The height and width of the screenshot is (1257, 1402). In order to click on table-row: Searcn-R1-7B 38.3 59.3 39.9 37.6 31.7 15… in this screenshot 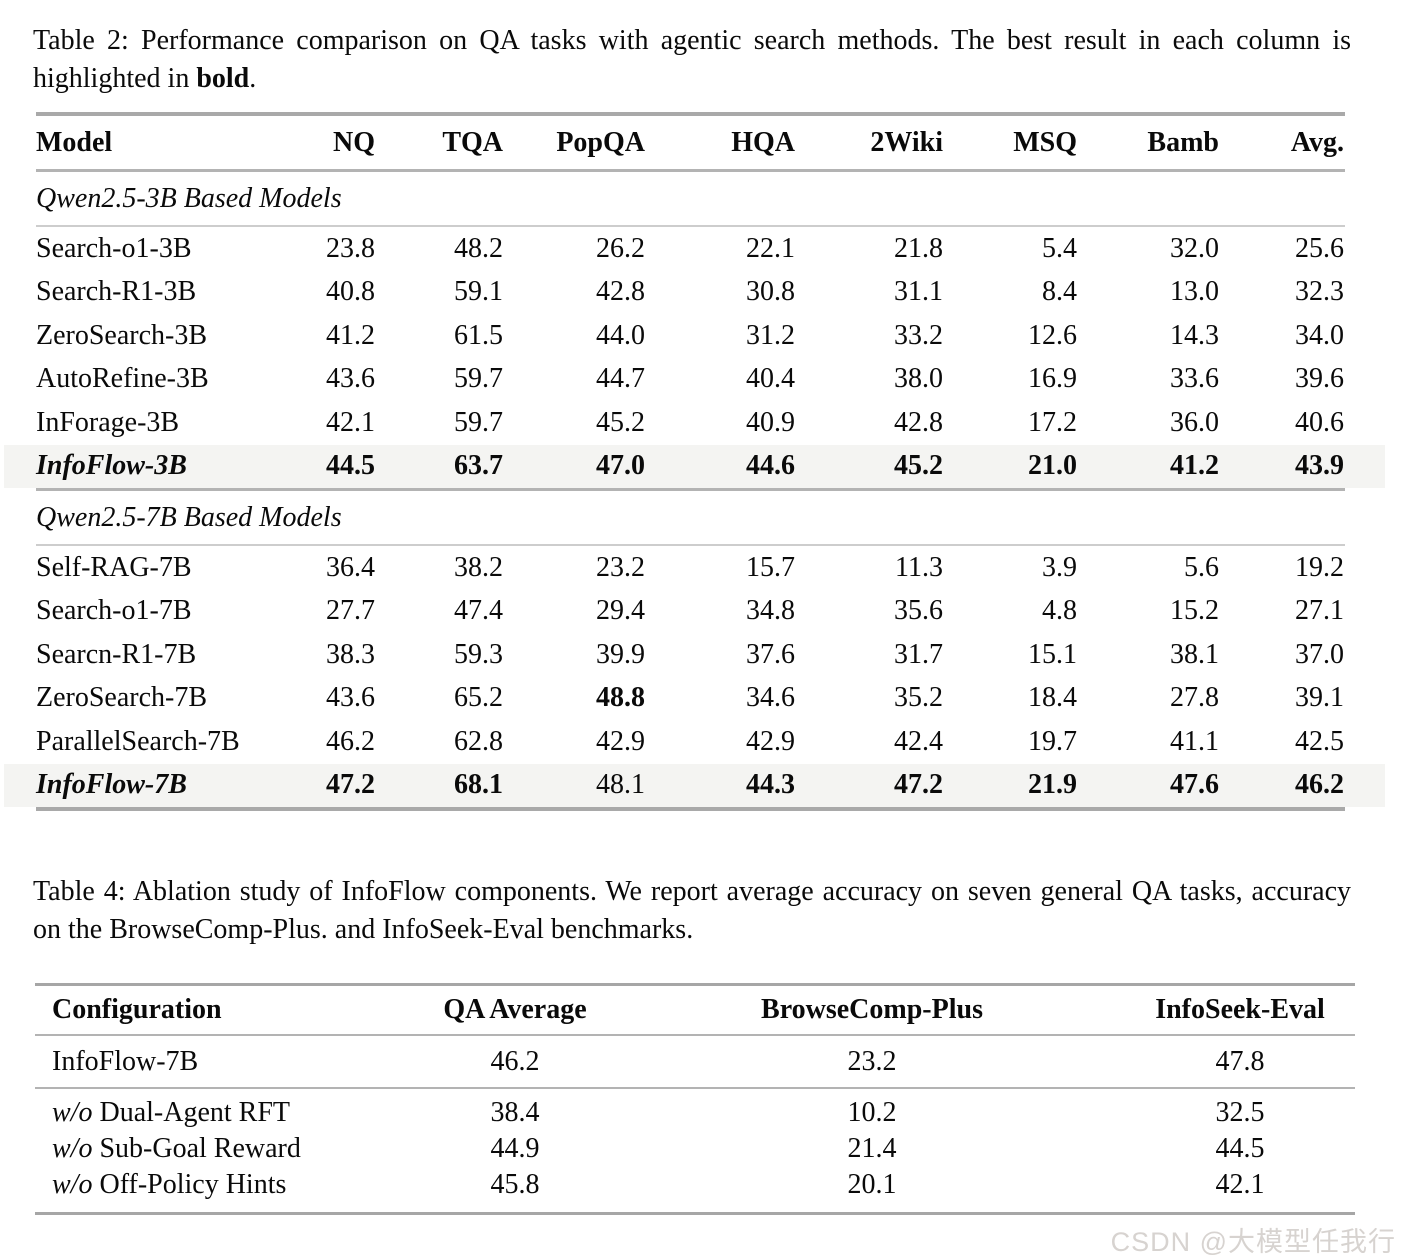, I will do `click(690, 655)`.